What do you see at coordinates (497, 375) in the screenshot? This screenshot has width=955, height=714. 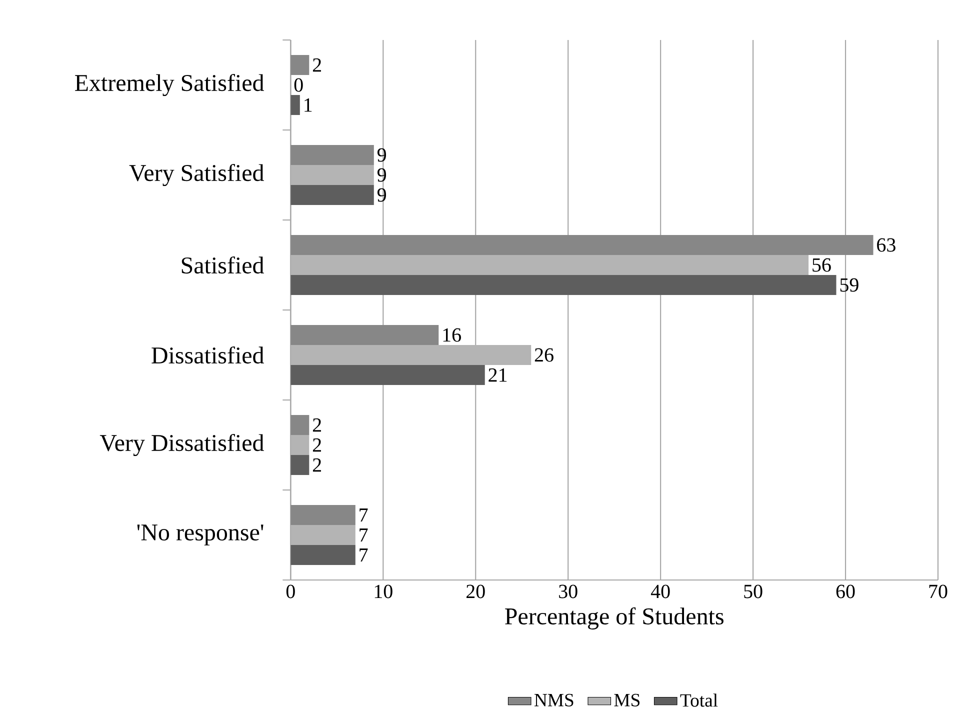 I see `data-label: 21` at bounding box center [497, 375].